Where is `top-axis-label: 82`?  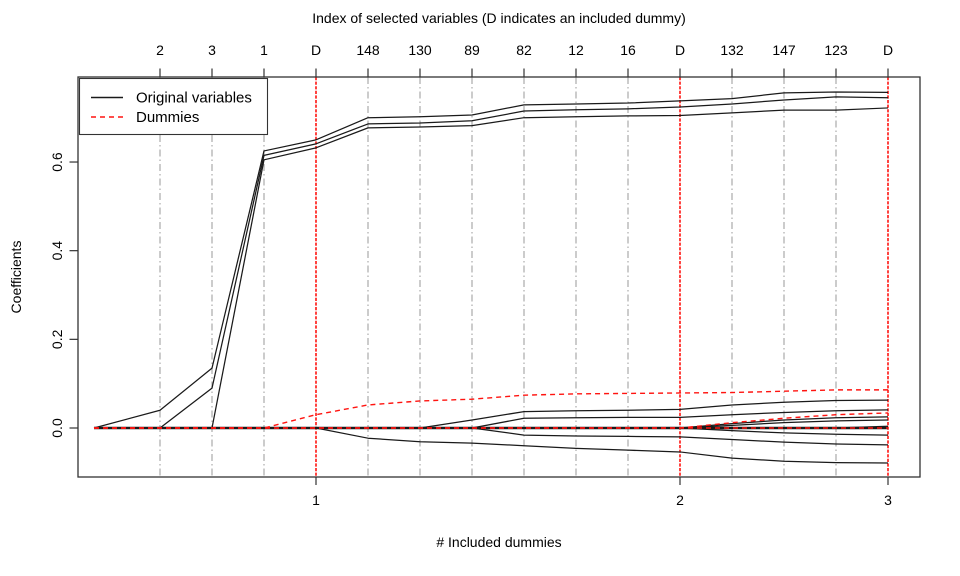
top-axis-label: 82 is located at coordinates (524, 50).